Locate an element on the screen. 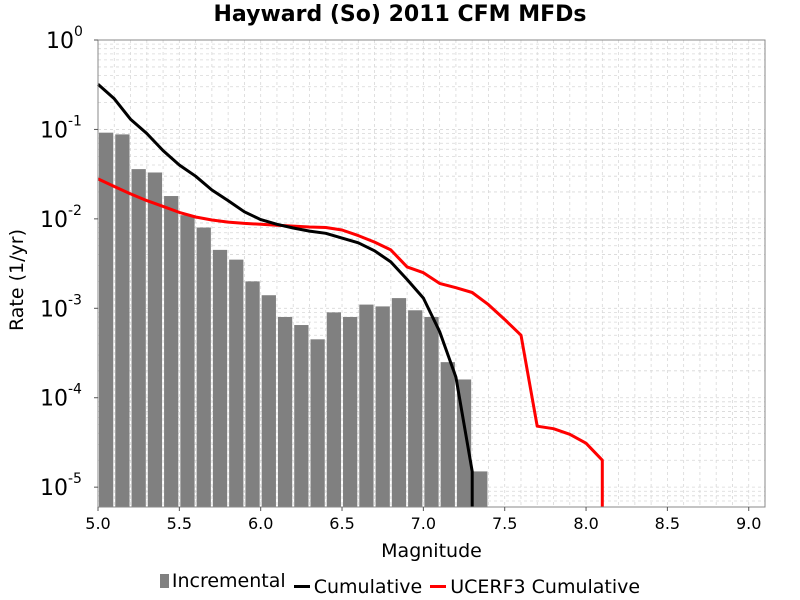 Image resolution: width=800 pixels, height=600 pixels. y-tick-label: 10⁻² is located at coordinates (61, 218).